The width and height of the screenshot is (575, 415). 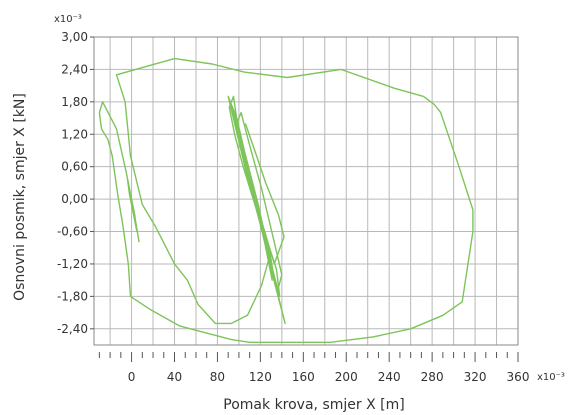 I want to click on x-tick-label: 240, so click(x=389, y=377).